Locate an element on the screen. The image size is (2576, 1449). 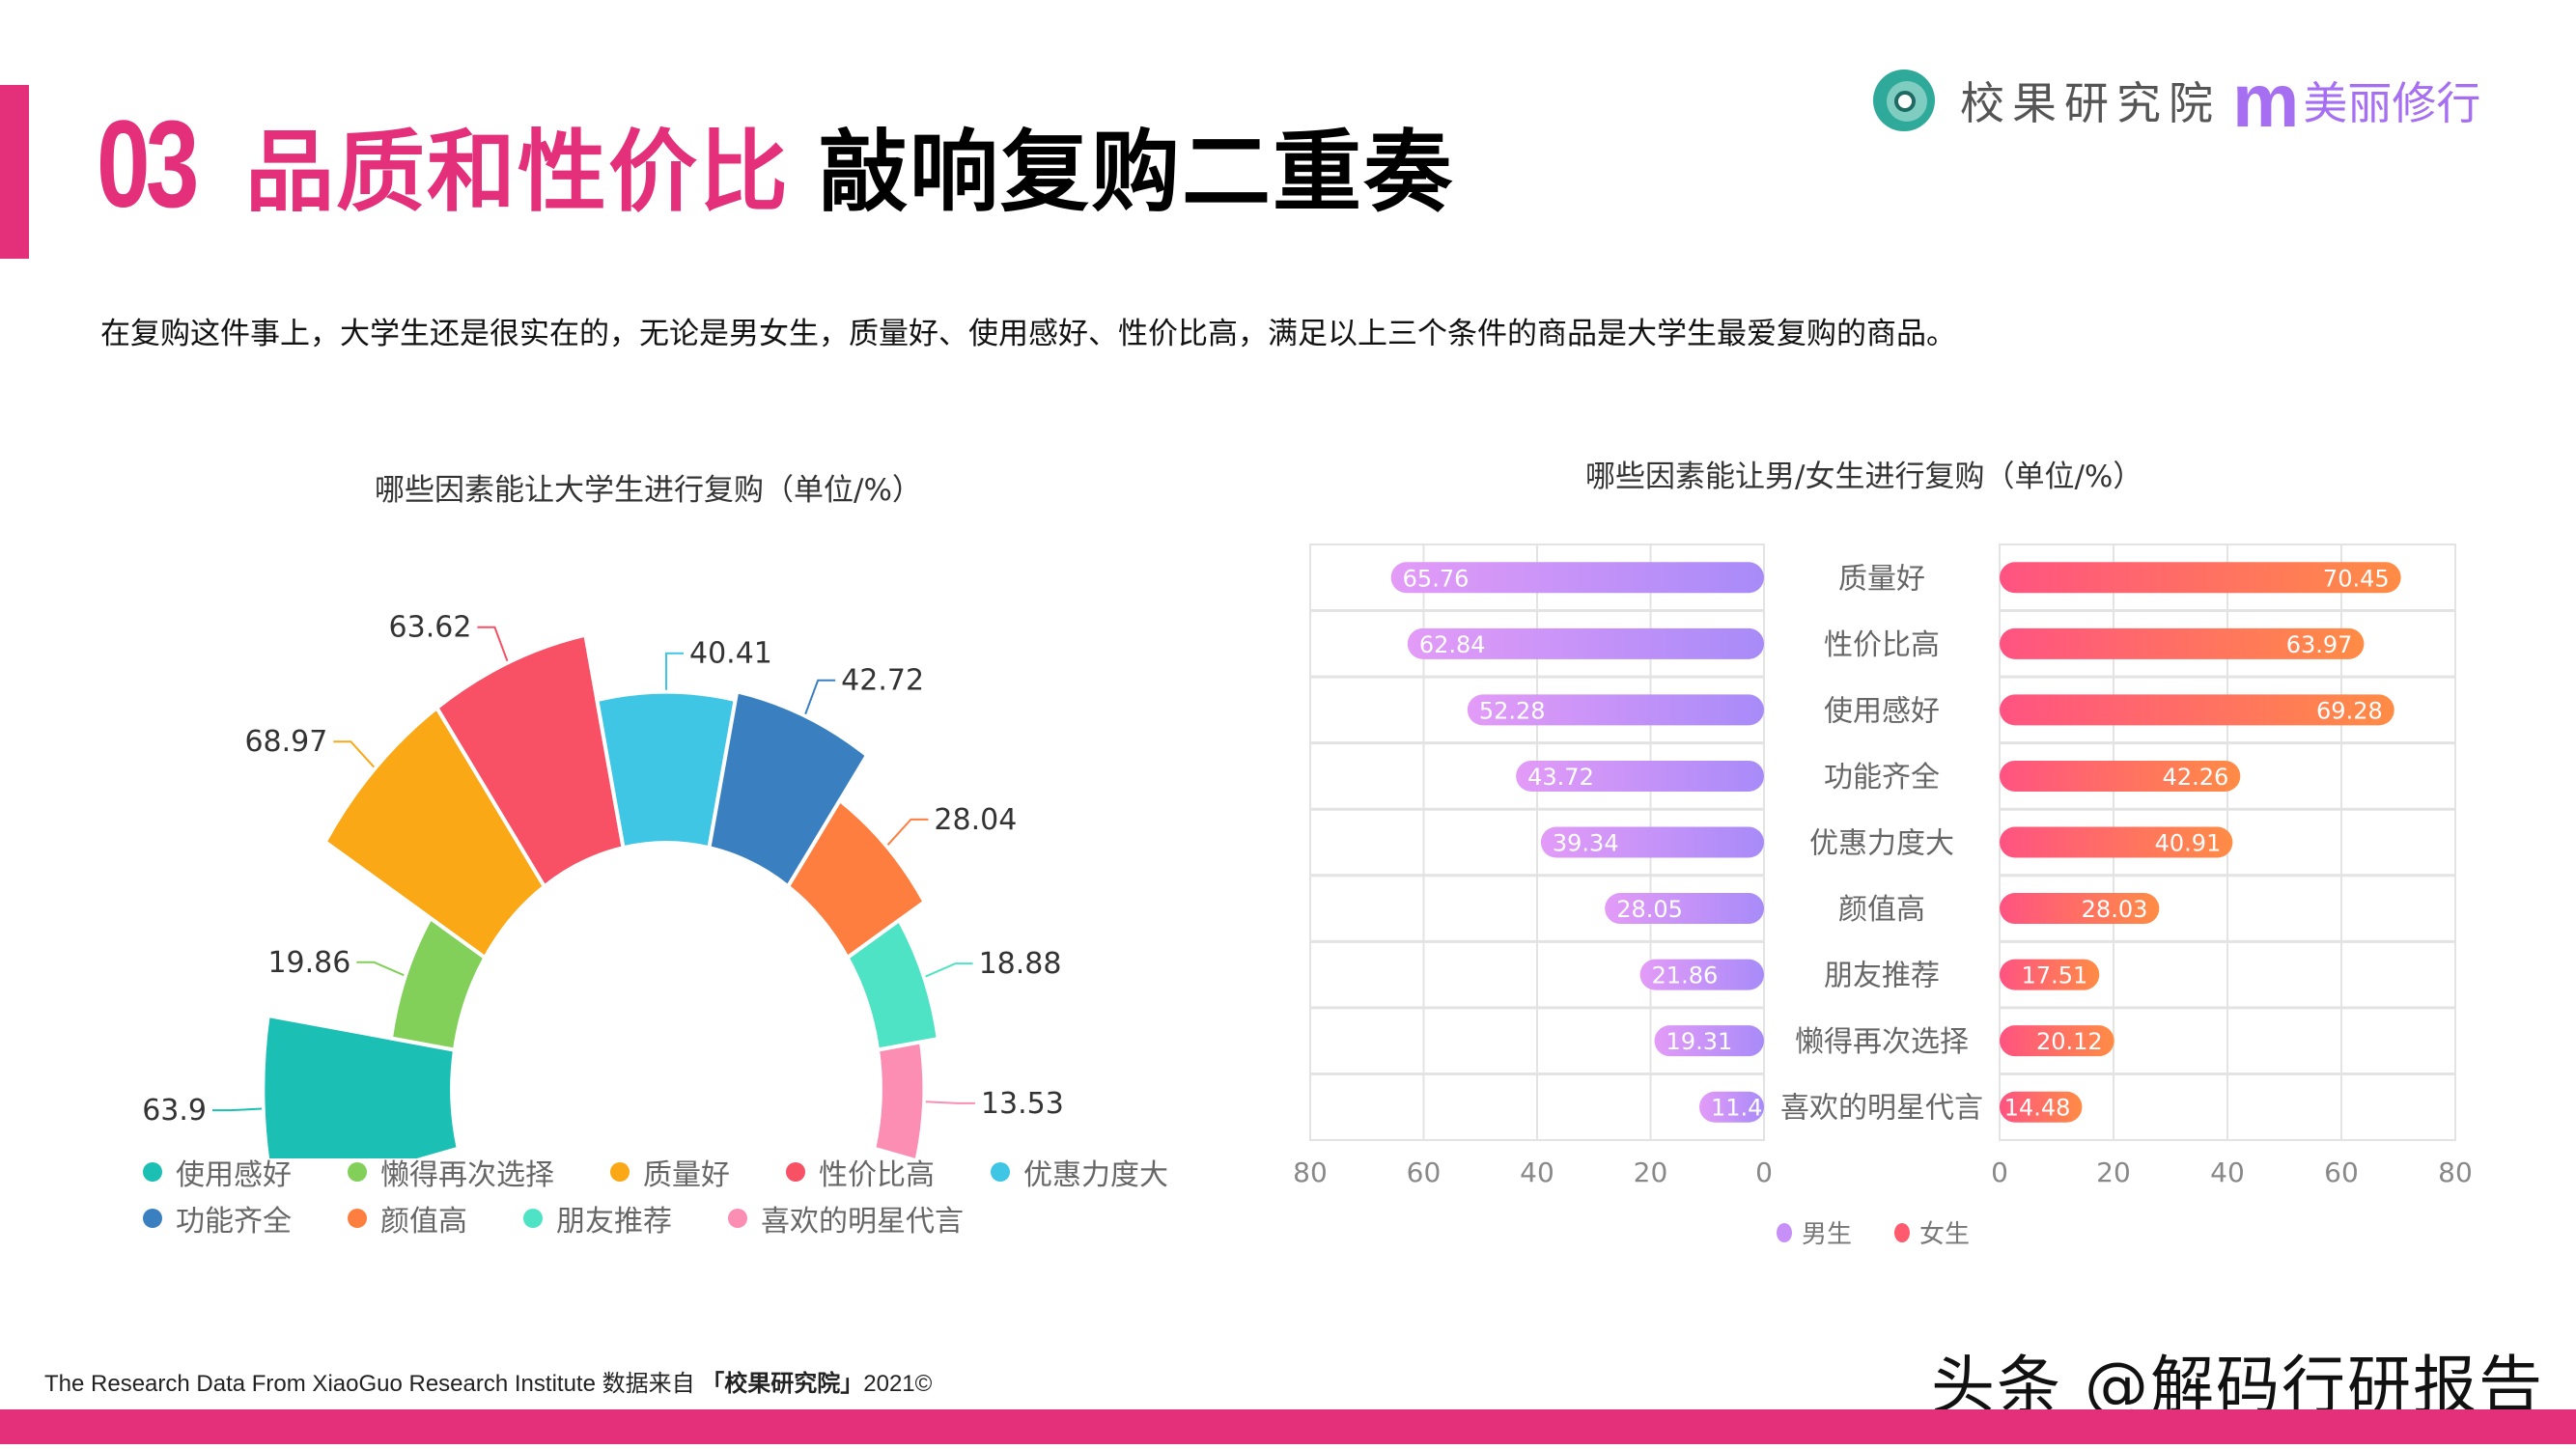
male-value-label: 19.31 is located at coordinates (1700, 1041).